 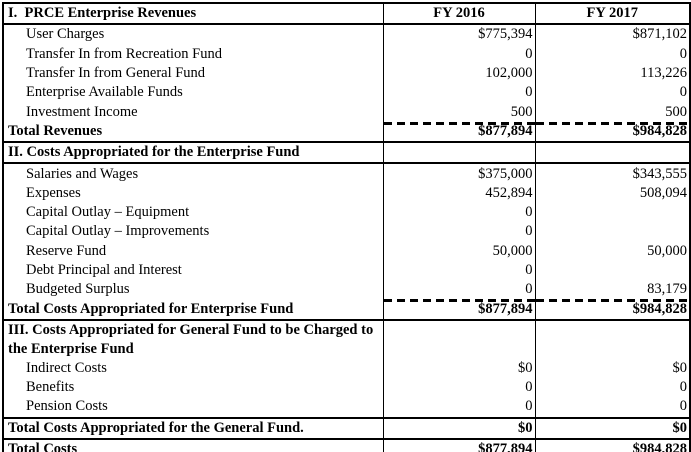 What do you see at coordinates (458, 173) in the screenshot?
I see `fy2016-value: $375,000` at bounding box center [458, 173].